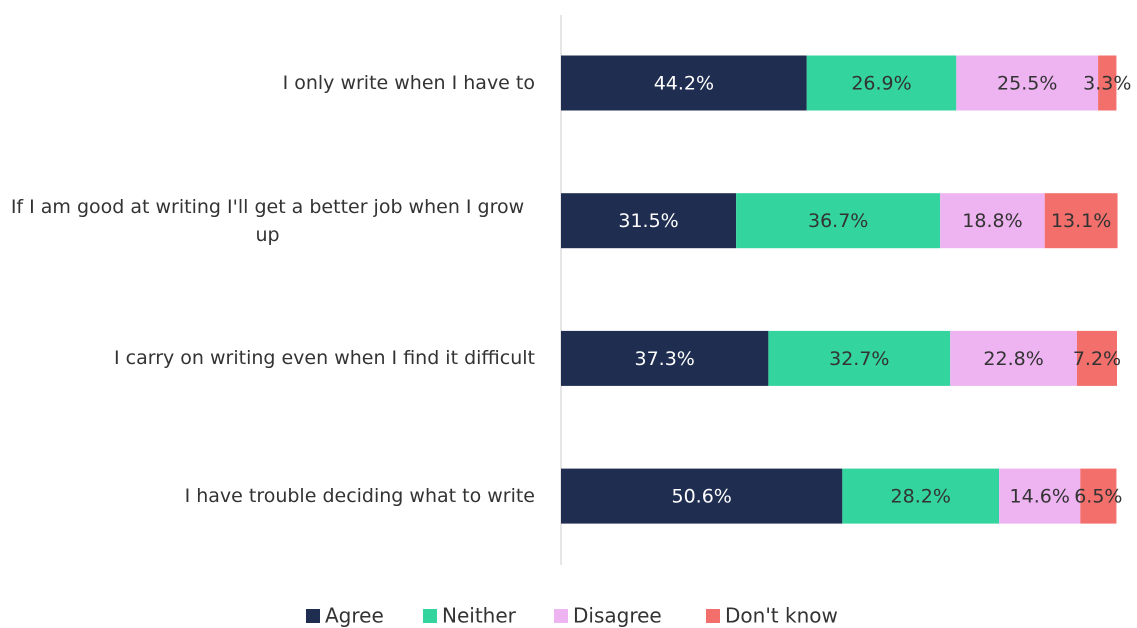 This screenshot has width=1137, height=628. I want to click on legend-label: Agree, so click(354, 616).